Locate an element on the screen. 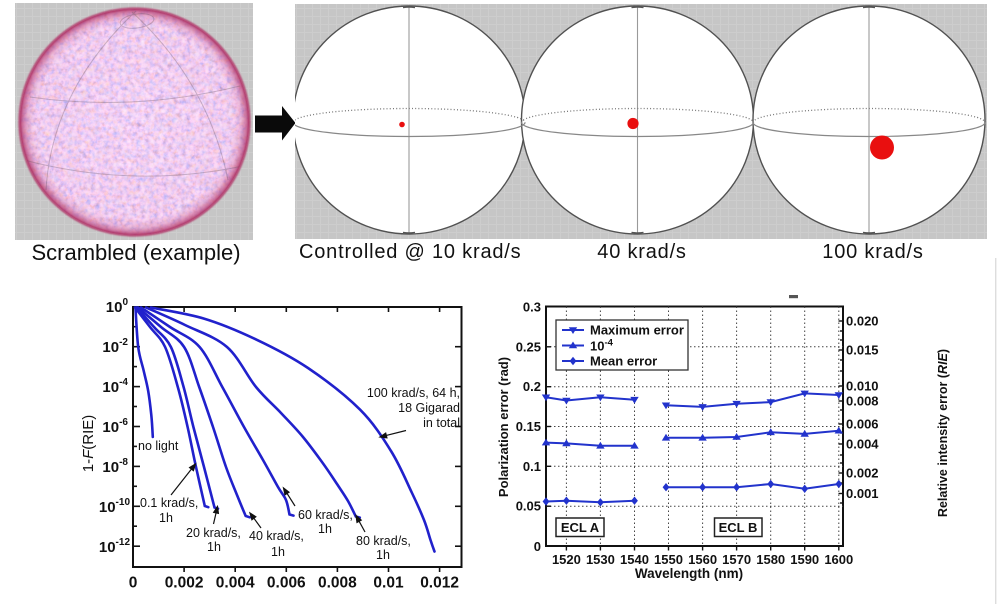 The width and height of the screenshot is (1000, 604). svg-text: Polarization error (rad) is located at coordinates (503, 427).